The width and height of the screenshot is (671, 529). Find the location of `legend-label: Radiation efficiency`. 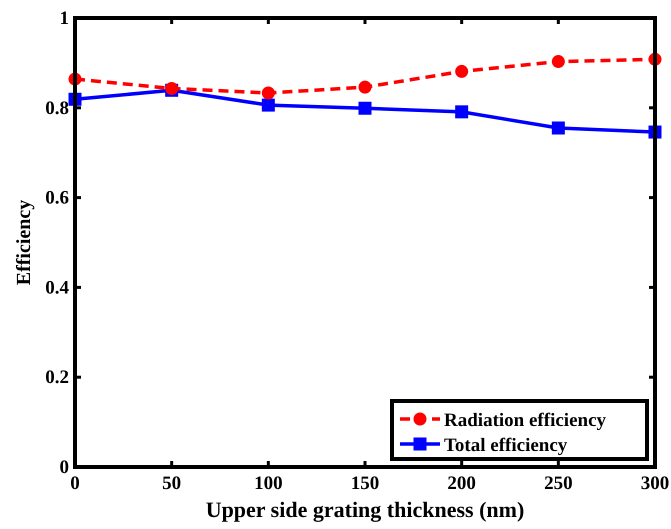

legend-label: Radiation efficiency is located at coordinates (525, 420).